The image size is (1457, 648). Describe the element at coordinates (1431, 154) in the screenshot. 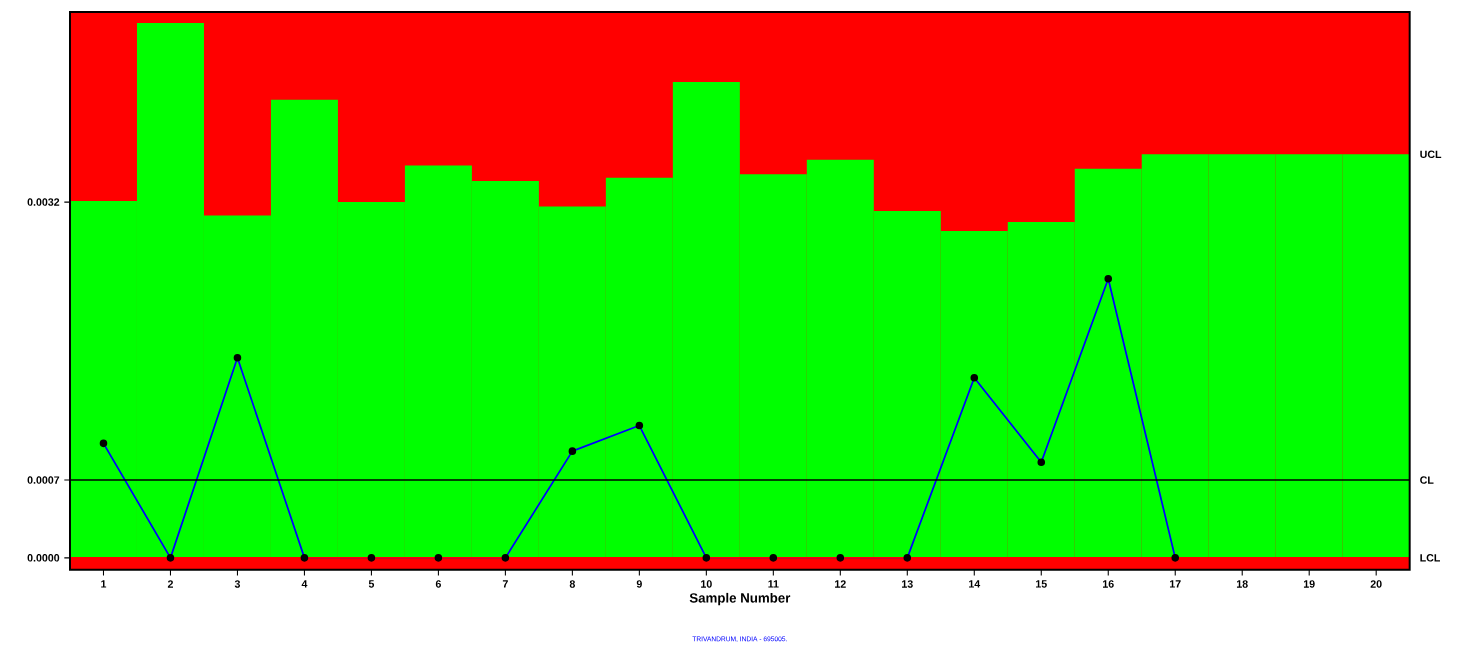

I see `text: UCL` at that location.